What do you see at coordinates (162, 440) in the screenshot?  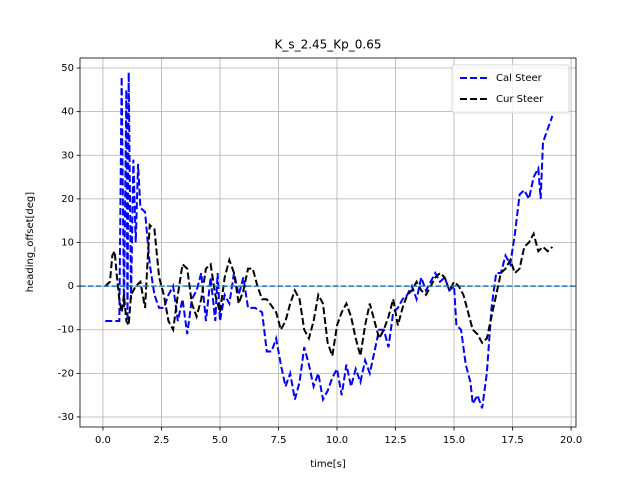 I see `x-tick-label: 2.5` at bounding box center [162, 440].